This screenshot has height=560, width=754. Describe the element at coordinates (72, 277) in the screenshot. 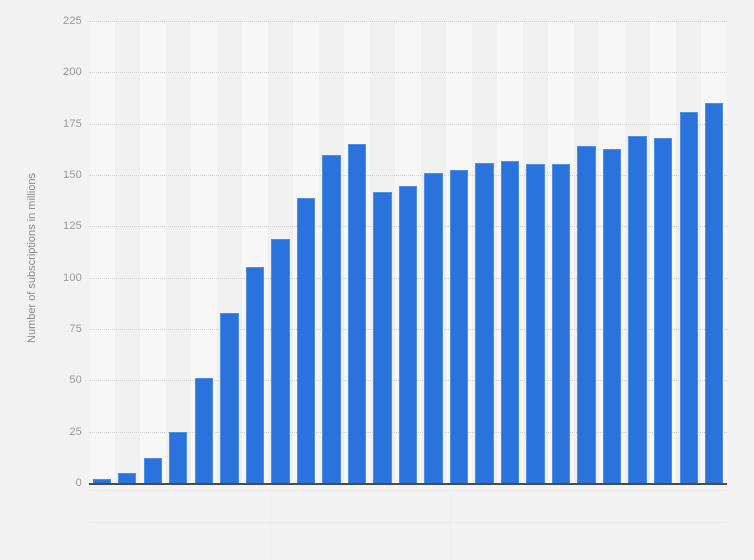

I see `y-axis-tick-label: 100` at that location.